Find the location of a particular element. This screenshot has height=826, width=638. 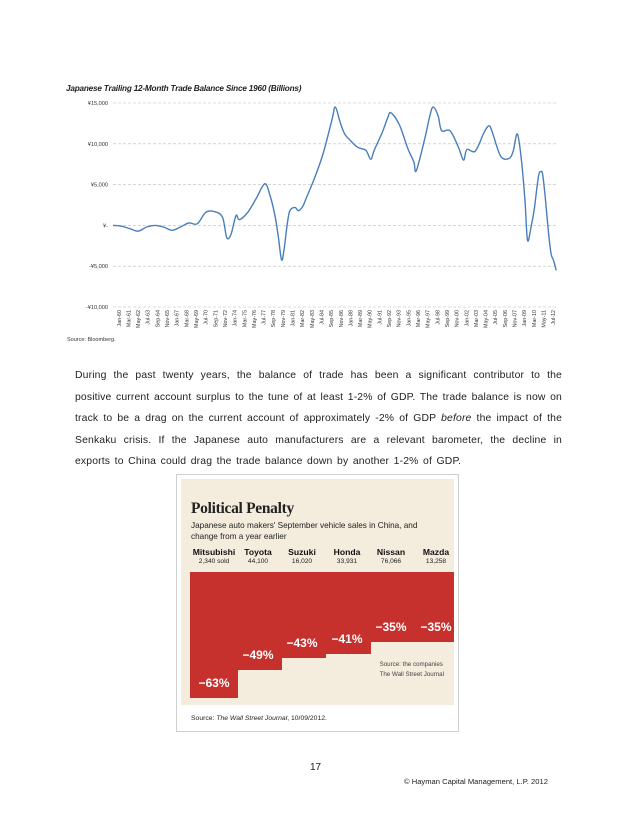

x-tick-label: Jul-84 is located at coordinates (323, 317).